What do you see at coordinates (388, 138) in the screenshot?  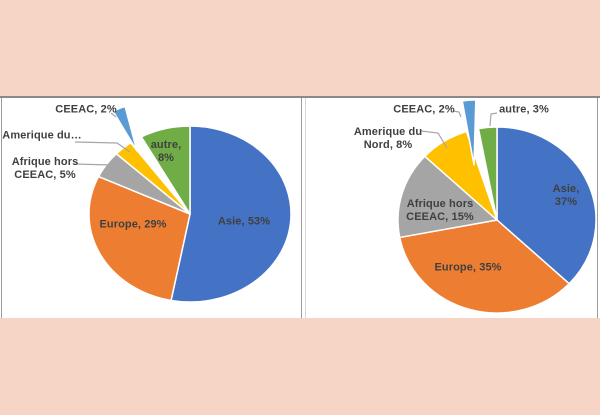 I see `pie-label: Amerique du Nord, 8%` at bounding box center [388, 138].